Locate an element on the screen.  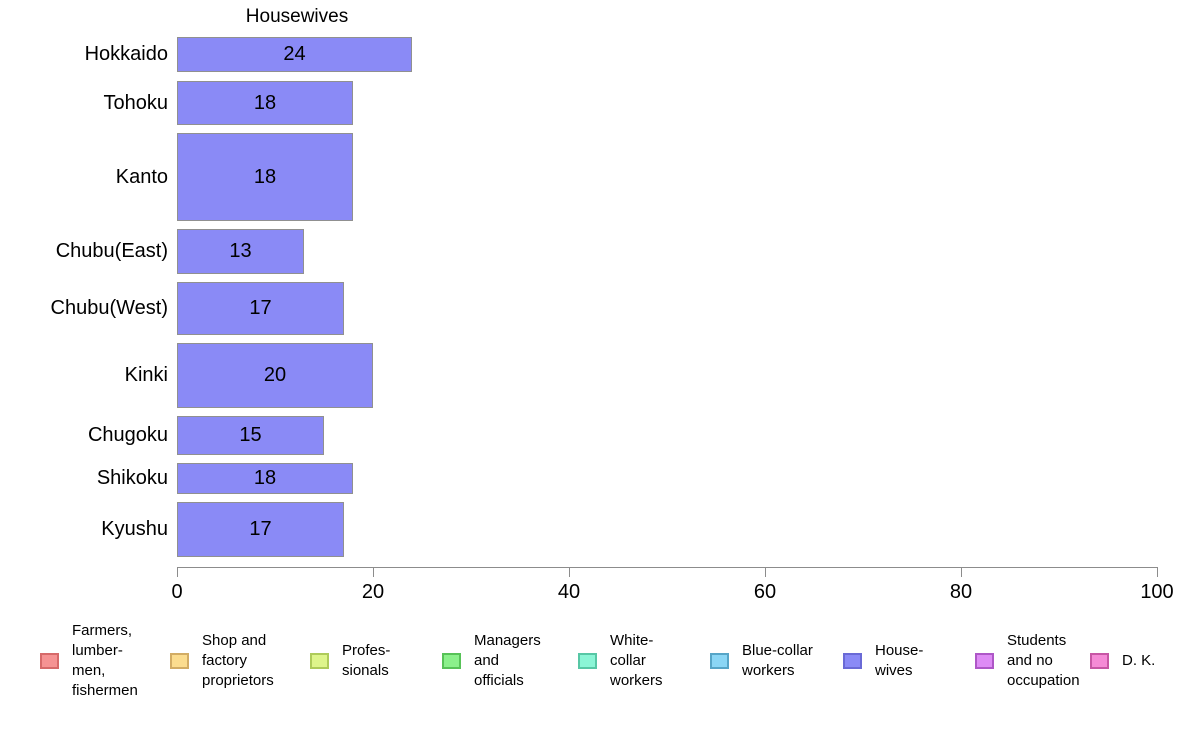
x-axis-line is located at coordinates (667, 567).